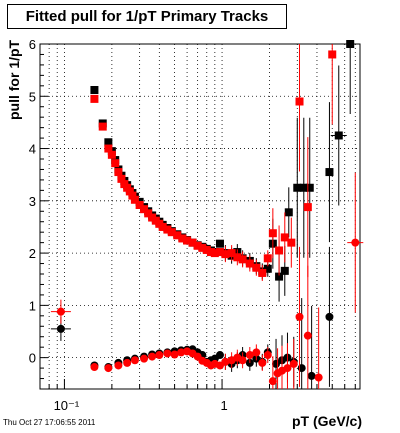 The image size is (400, 433). What do you see at coordinates (32, 96) in the screenshot?
I see `y-tick-label: 5` at bounding box center [32, 96].